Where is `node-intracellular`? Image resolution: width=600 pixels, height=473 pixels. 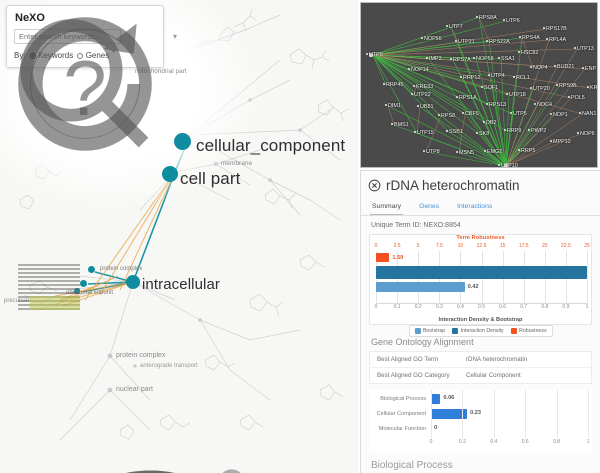
node-intracellular is located at coordinates (133, 282).